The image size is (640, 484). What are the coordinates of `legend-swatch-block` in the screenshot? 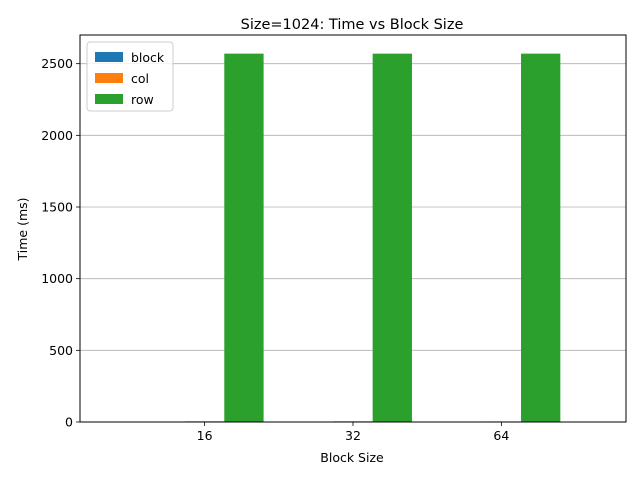 It's located at (109, 57).